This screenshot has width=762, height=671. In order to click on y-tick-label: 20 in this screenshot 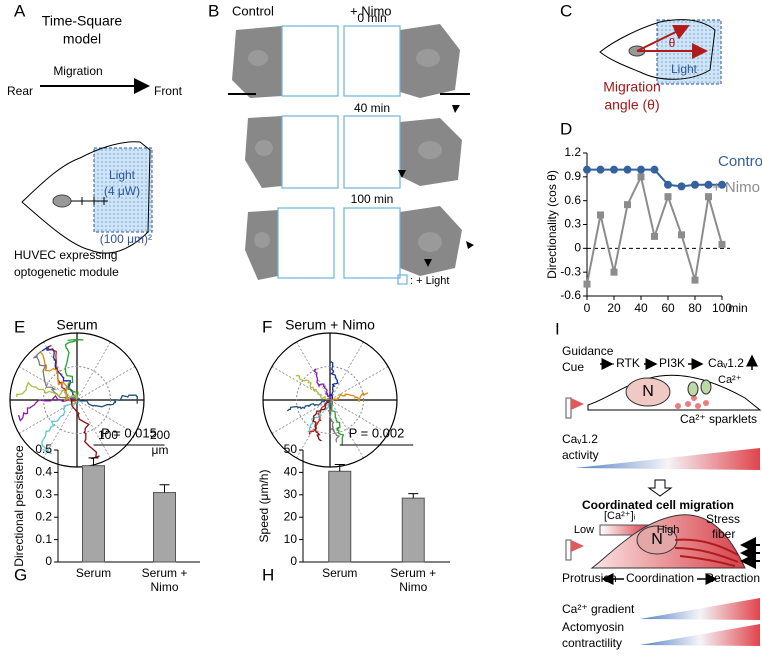, I will do `click(291, 516)`.